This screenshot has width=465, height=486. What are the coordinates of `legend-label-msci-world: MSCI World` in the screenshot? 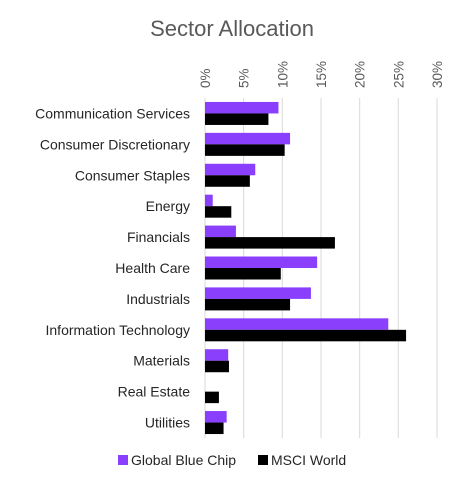 It's located at (308, 460).